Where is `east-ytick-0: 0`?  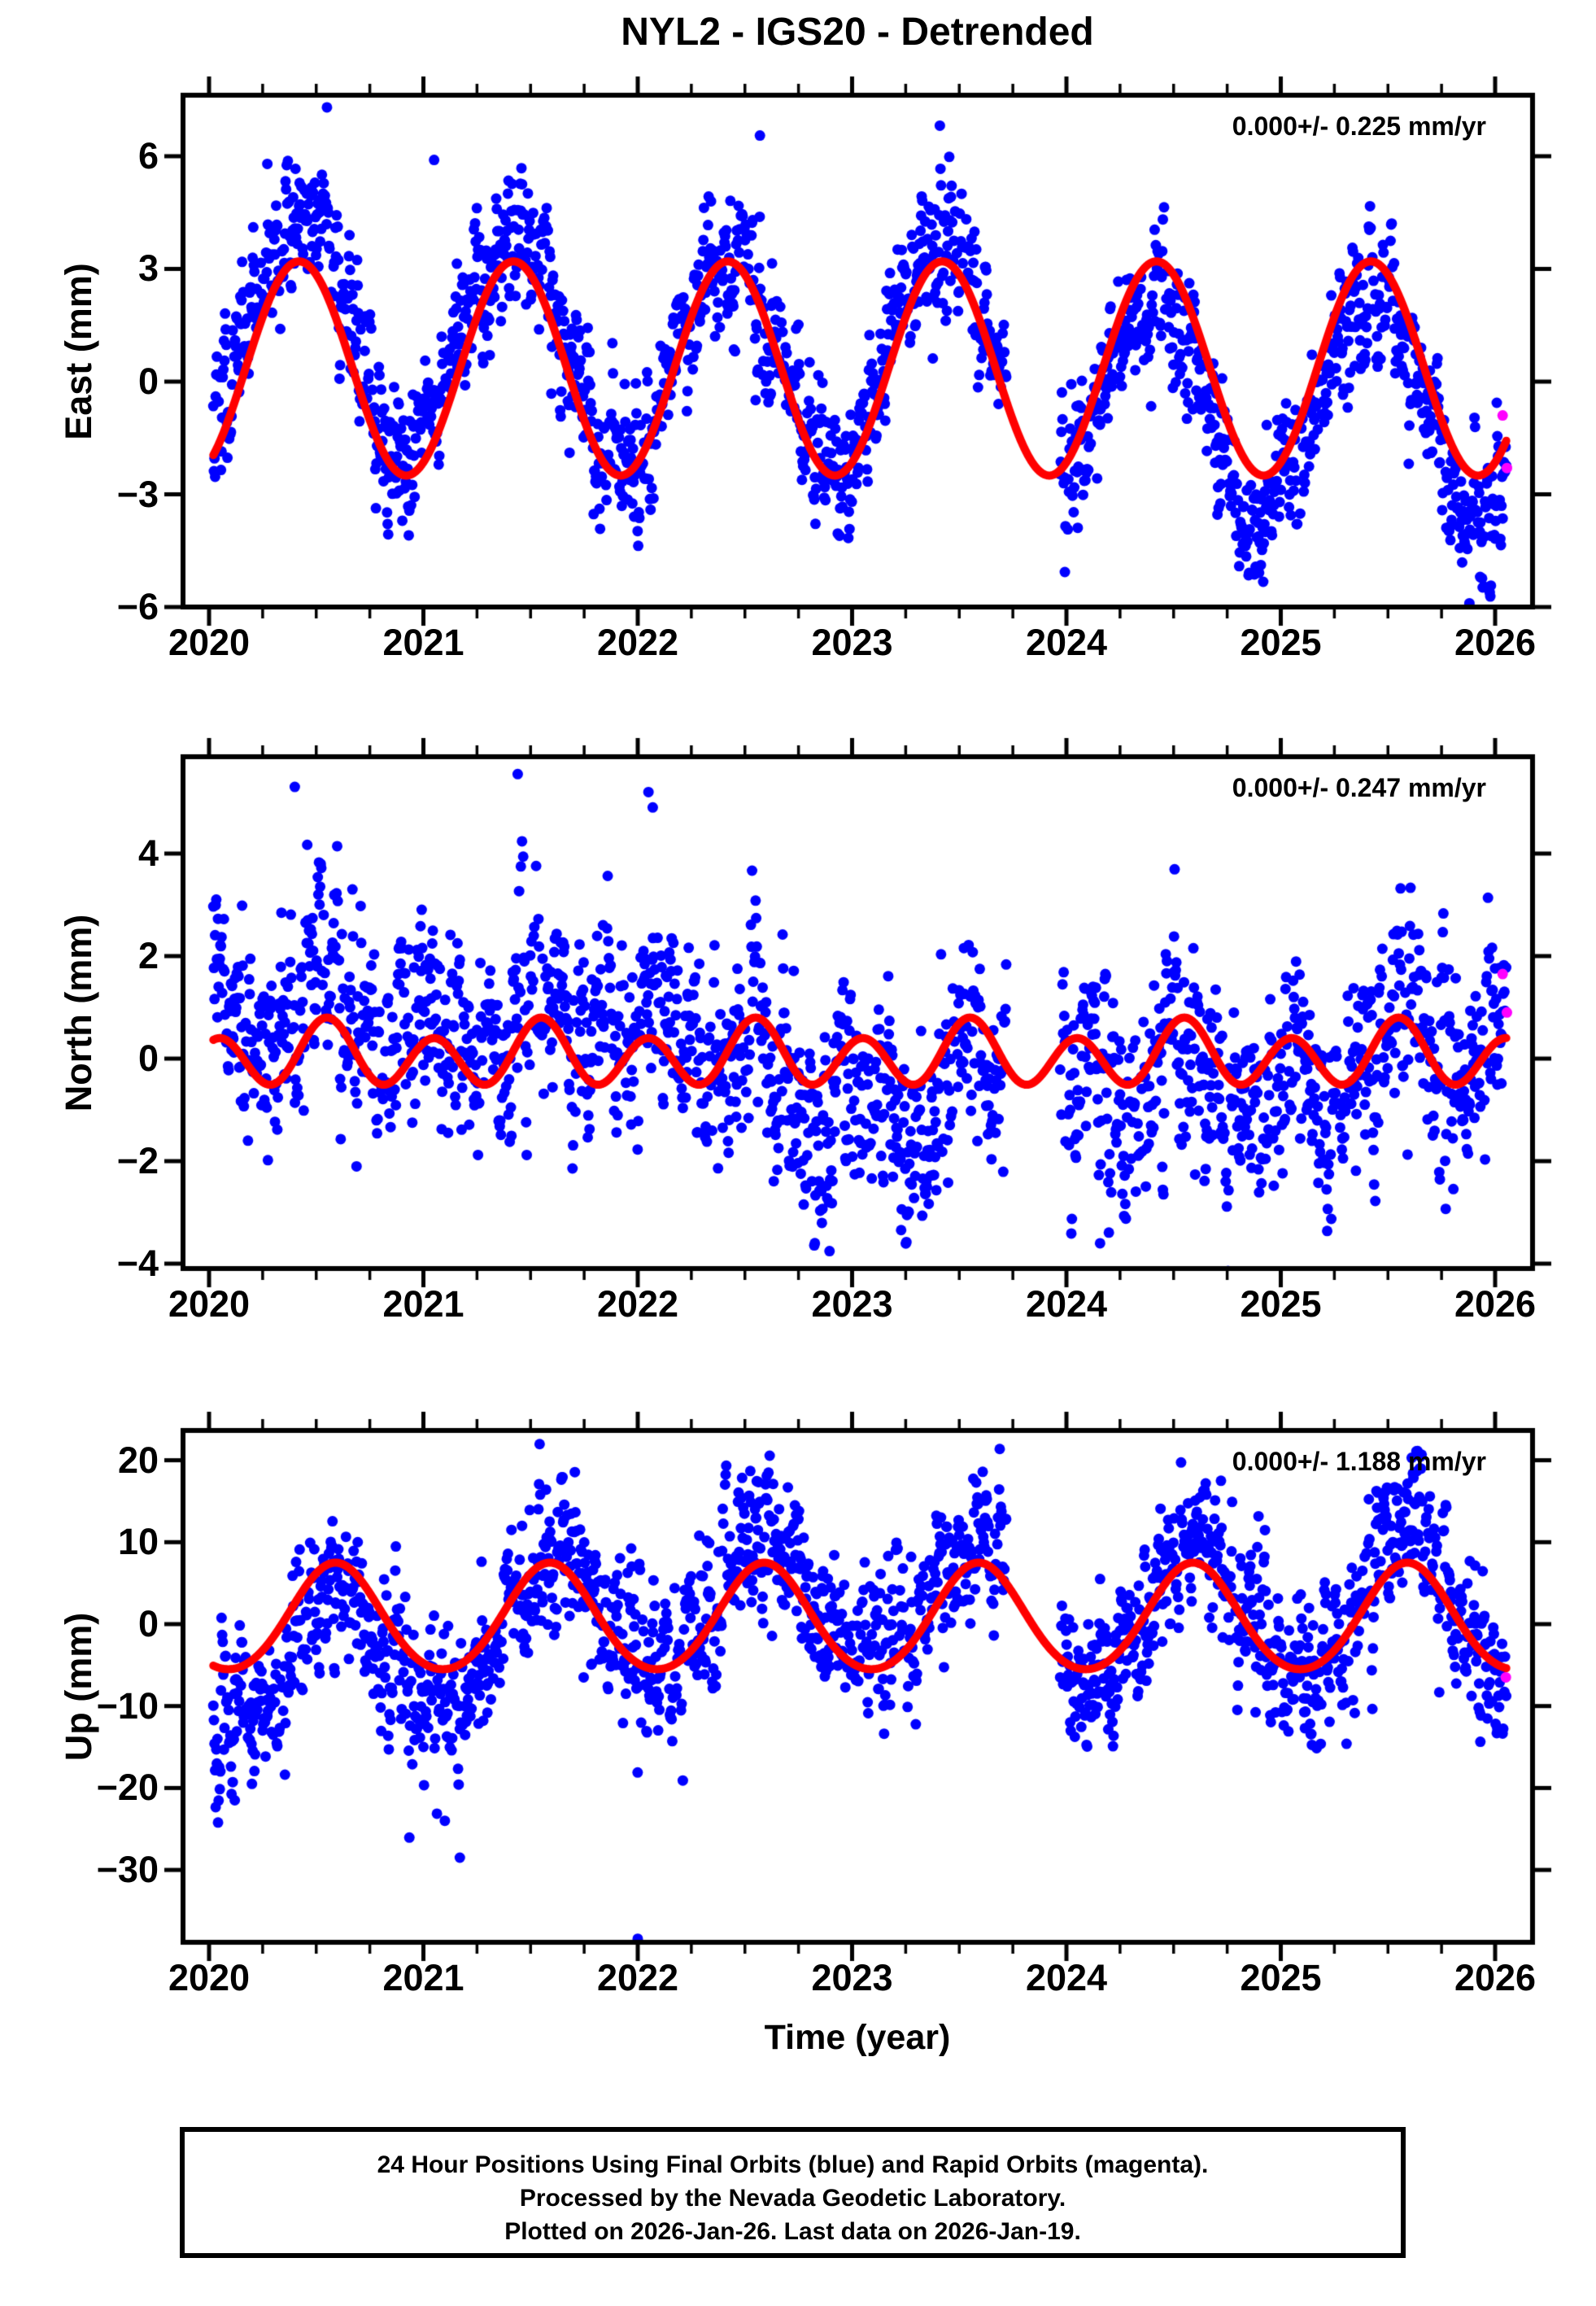
east-ytick-0: 0 is located at coordinates (148, 381).